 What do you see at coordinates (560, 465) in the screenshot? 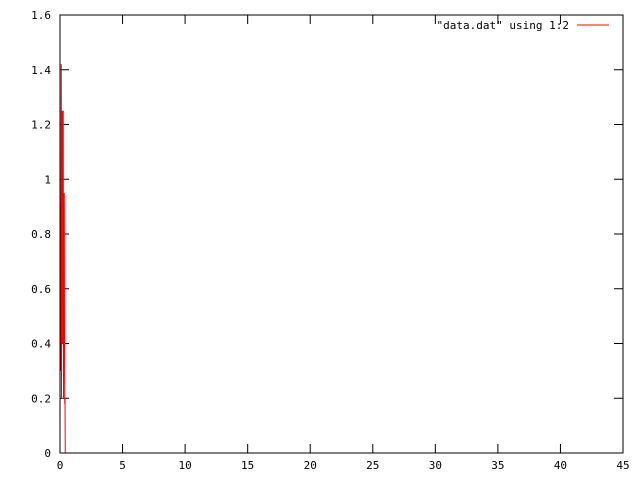
I see `x-tick-label: 40` at bounding box center [560, 465].